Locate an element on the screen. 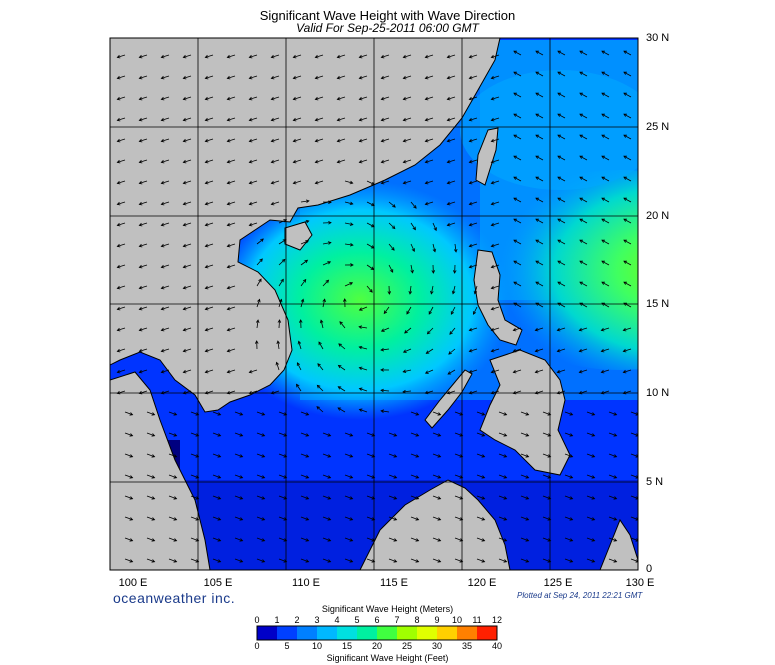 Image resolution: width=775 pixels, height=665 pixels. colorbar-feet-tick: 0 is located at coordinates (257, 646).